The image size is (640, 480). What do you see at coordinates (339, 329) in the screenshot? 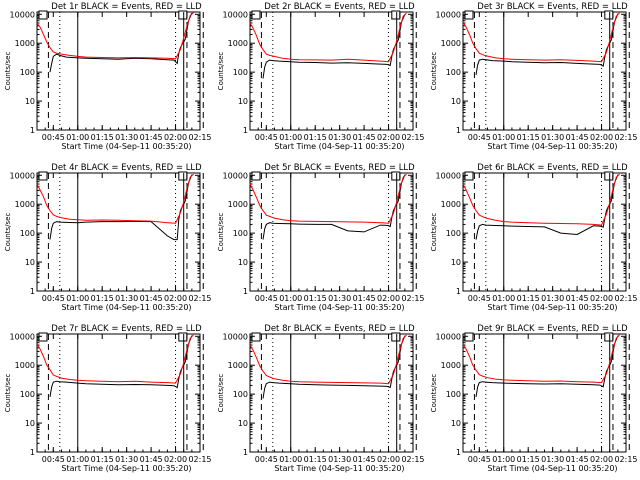
I see `chart-title: Det 8r BLACK = Events, RED = LLD` at bounding box center [339, 329].